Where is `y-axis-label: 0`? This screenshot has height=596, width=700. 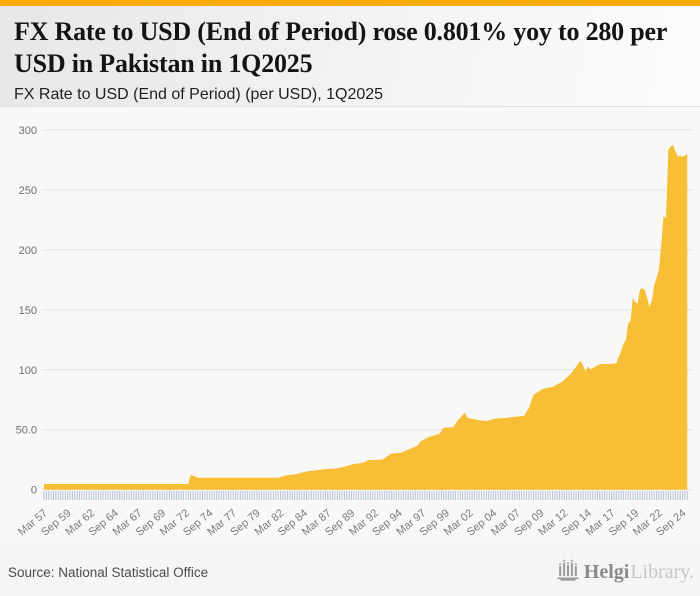
y-axis-label: 0 is located at coordinates (34, 491).